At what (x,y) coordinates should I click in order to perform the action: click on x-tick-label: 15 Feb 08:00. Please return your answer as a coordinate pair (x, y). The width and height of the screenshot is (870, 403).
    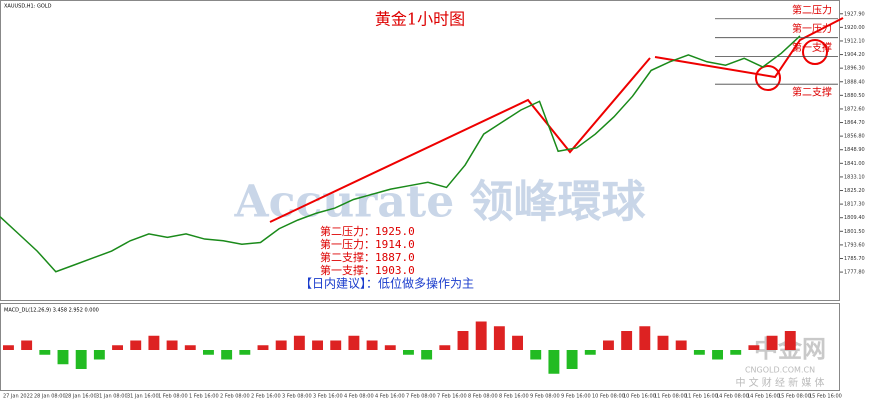
    Looking at the image, I should click on (794, 397).